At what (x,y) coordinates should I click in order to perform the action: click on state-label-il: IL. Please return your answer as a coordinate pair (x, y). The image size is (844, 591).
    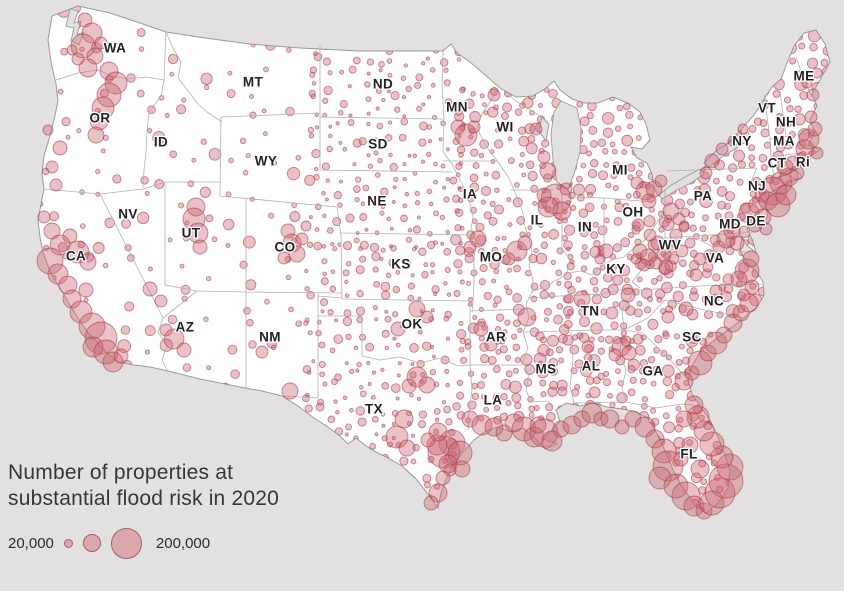
    Looking at the image, I should click on (537, 220).